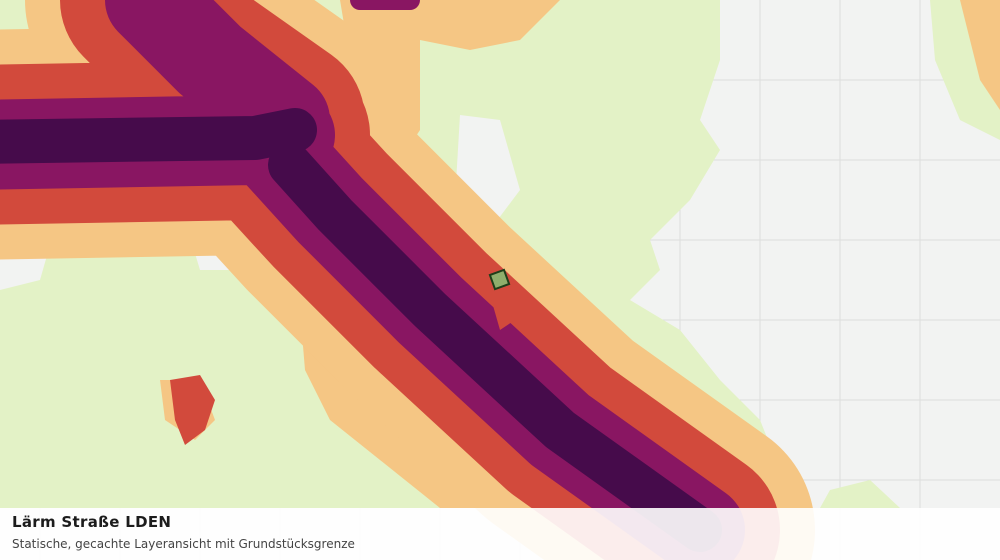 This screenshot has height=560, width=1000. Describe the element at coordinates (499, 279) in the screenshot. I see `parcel-boundary` at that location.